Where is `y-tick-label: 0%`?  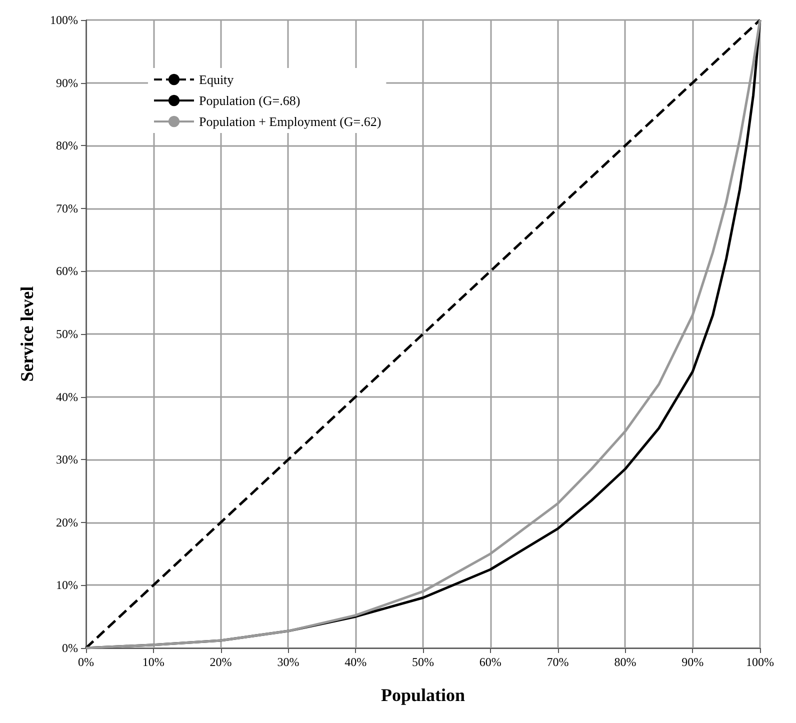 y-tick-label: 0% is located at coordinates (70, 648).